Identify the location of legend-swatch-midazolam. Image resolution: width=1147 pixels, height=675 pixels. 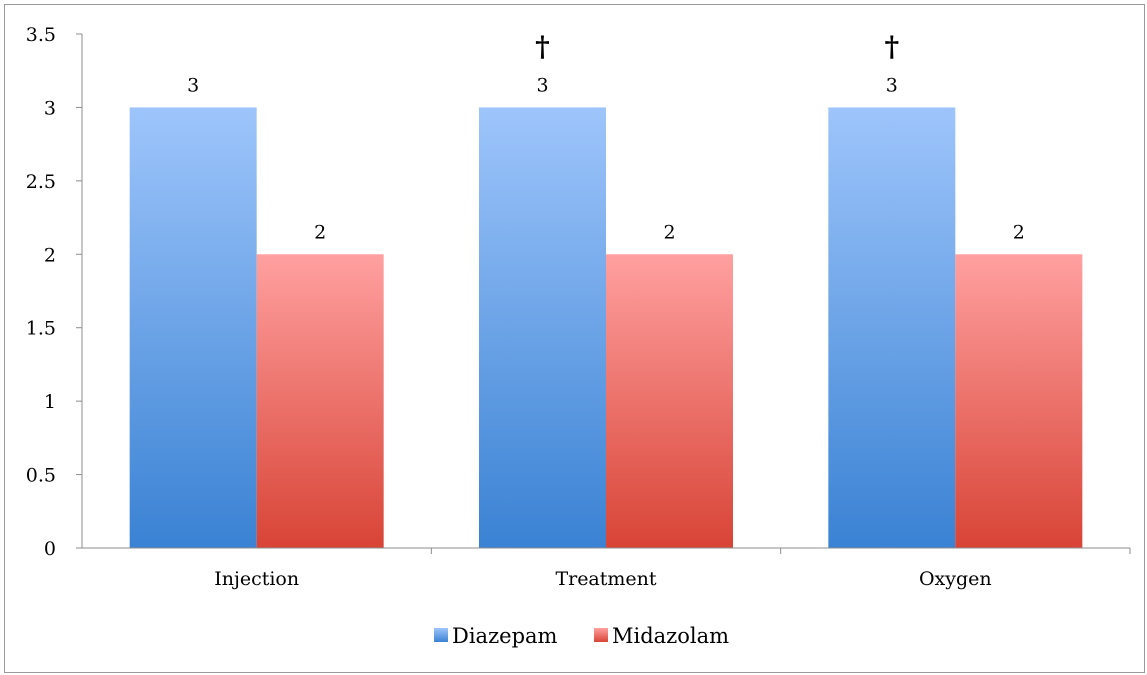
(601, 635).